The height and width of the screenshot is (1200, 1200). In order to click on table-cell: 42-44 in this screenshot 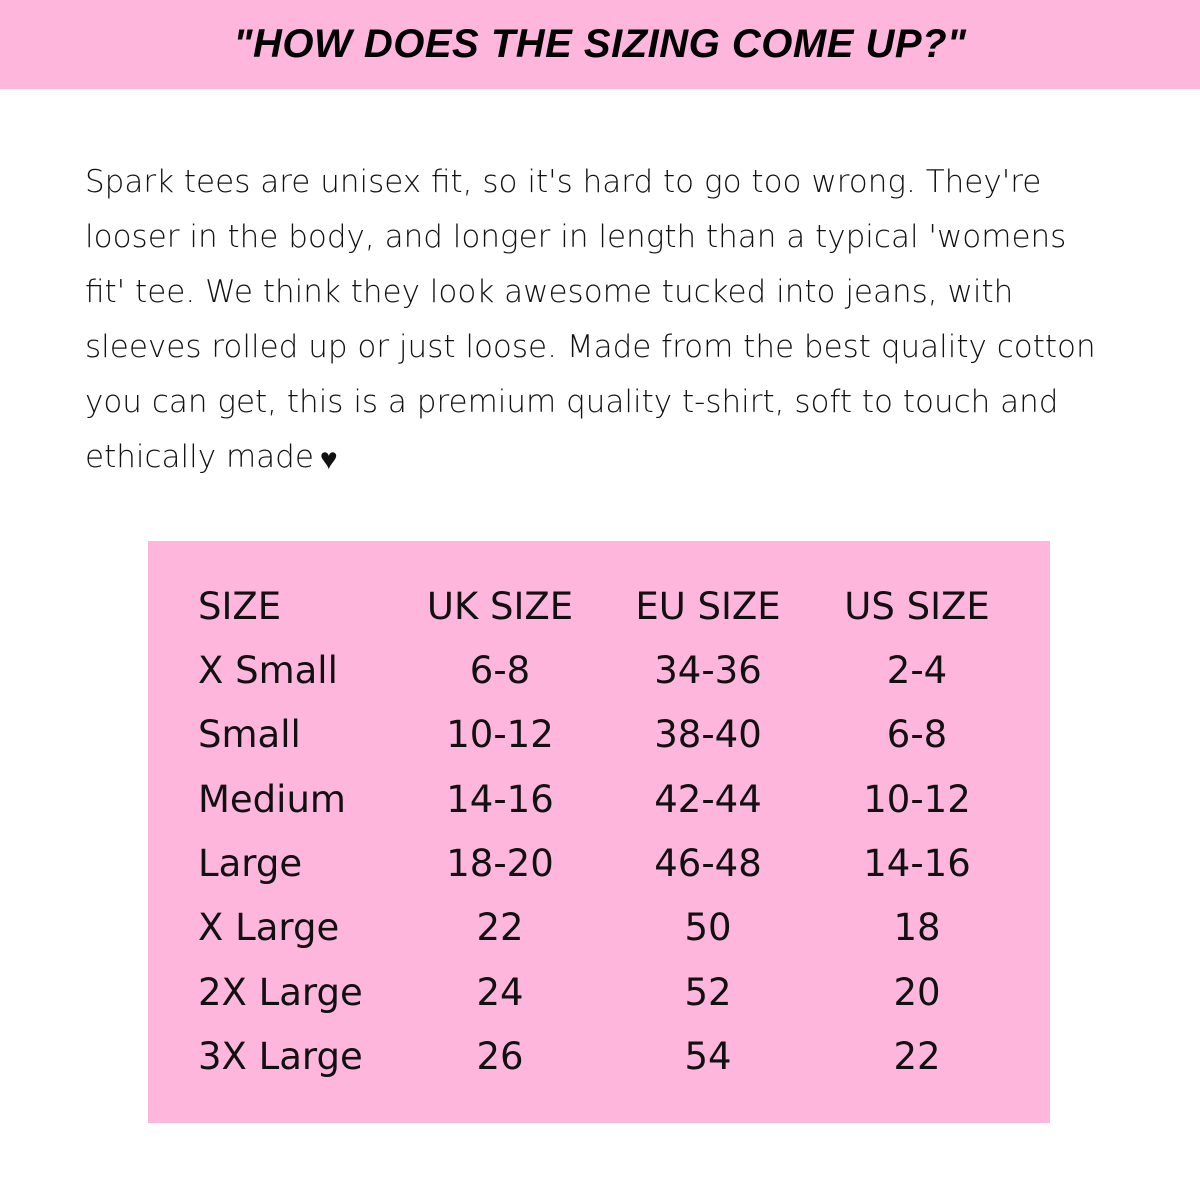, I will do `click(708, 799)`.